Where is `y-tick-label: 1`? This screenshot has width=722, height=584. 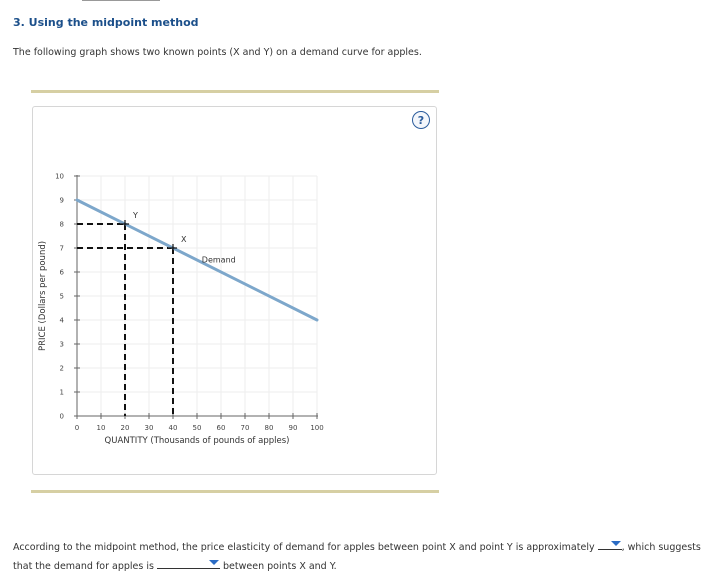
y-tick-label: 1 is located at coordinates (62, 393).